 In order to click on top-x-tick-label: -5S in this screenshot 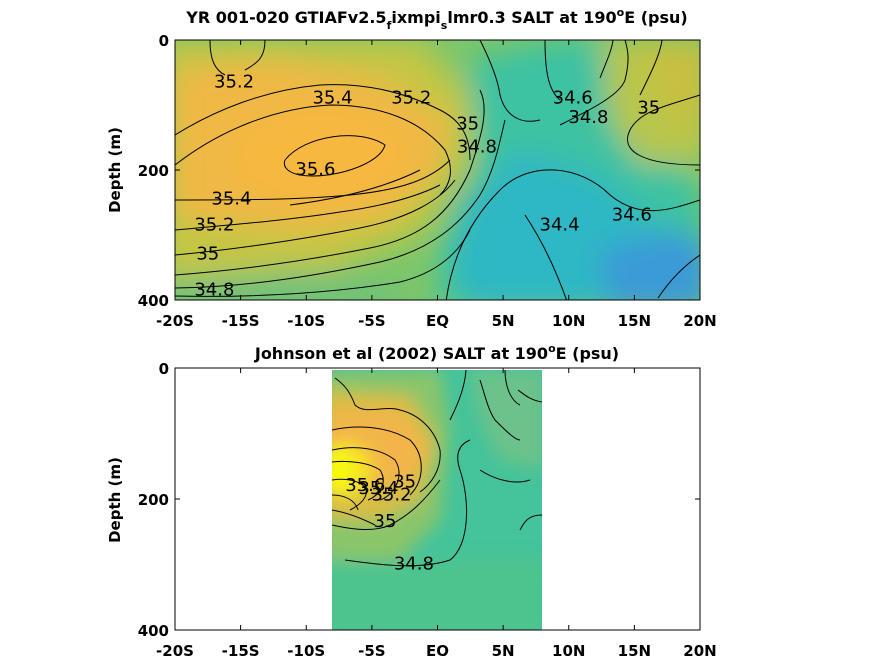, I will do `click(371, 321)`.